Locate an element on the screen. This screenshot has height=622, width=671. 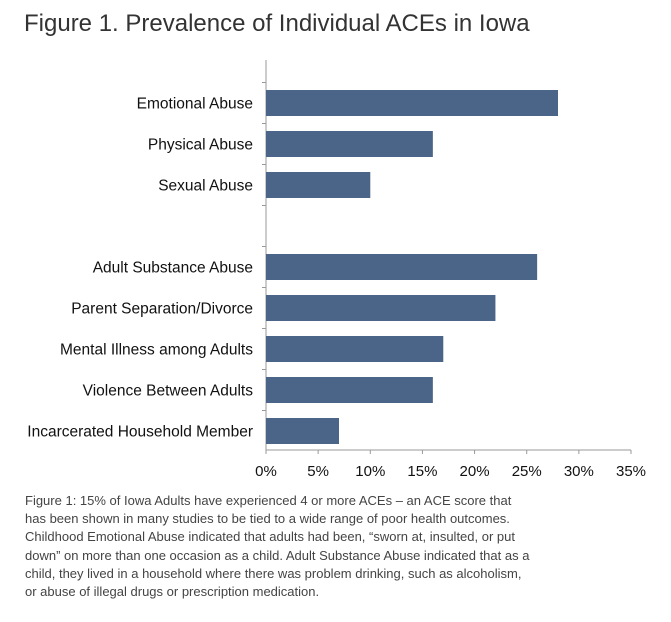
x-tick-label: 5% is located at coordinates (318, 471).